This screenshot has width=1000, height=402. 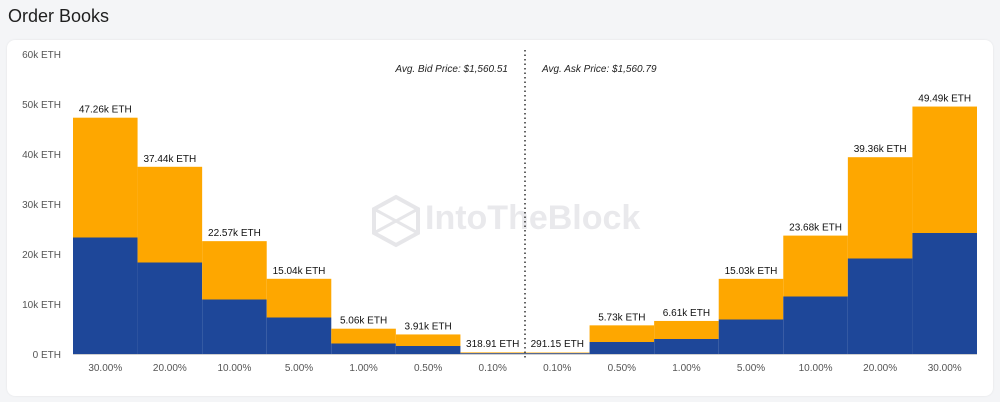 What do you see at coordinates (492, 344) in the screenshot?
I see `bar-value-label: 318.91 ETH` at bounding box center [492, 344].